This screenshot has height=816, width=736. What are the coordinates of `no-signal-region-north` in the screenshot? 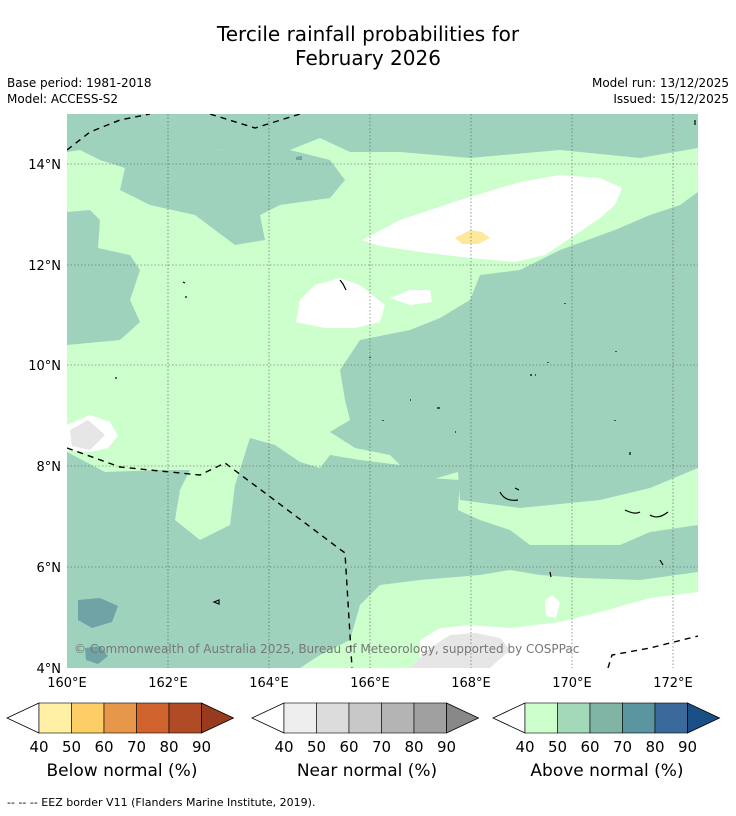 It's located at (492, 218).